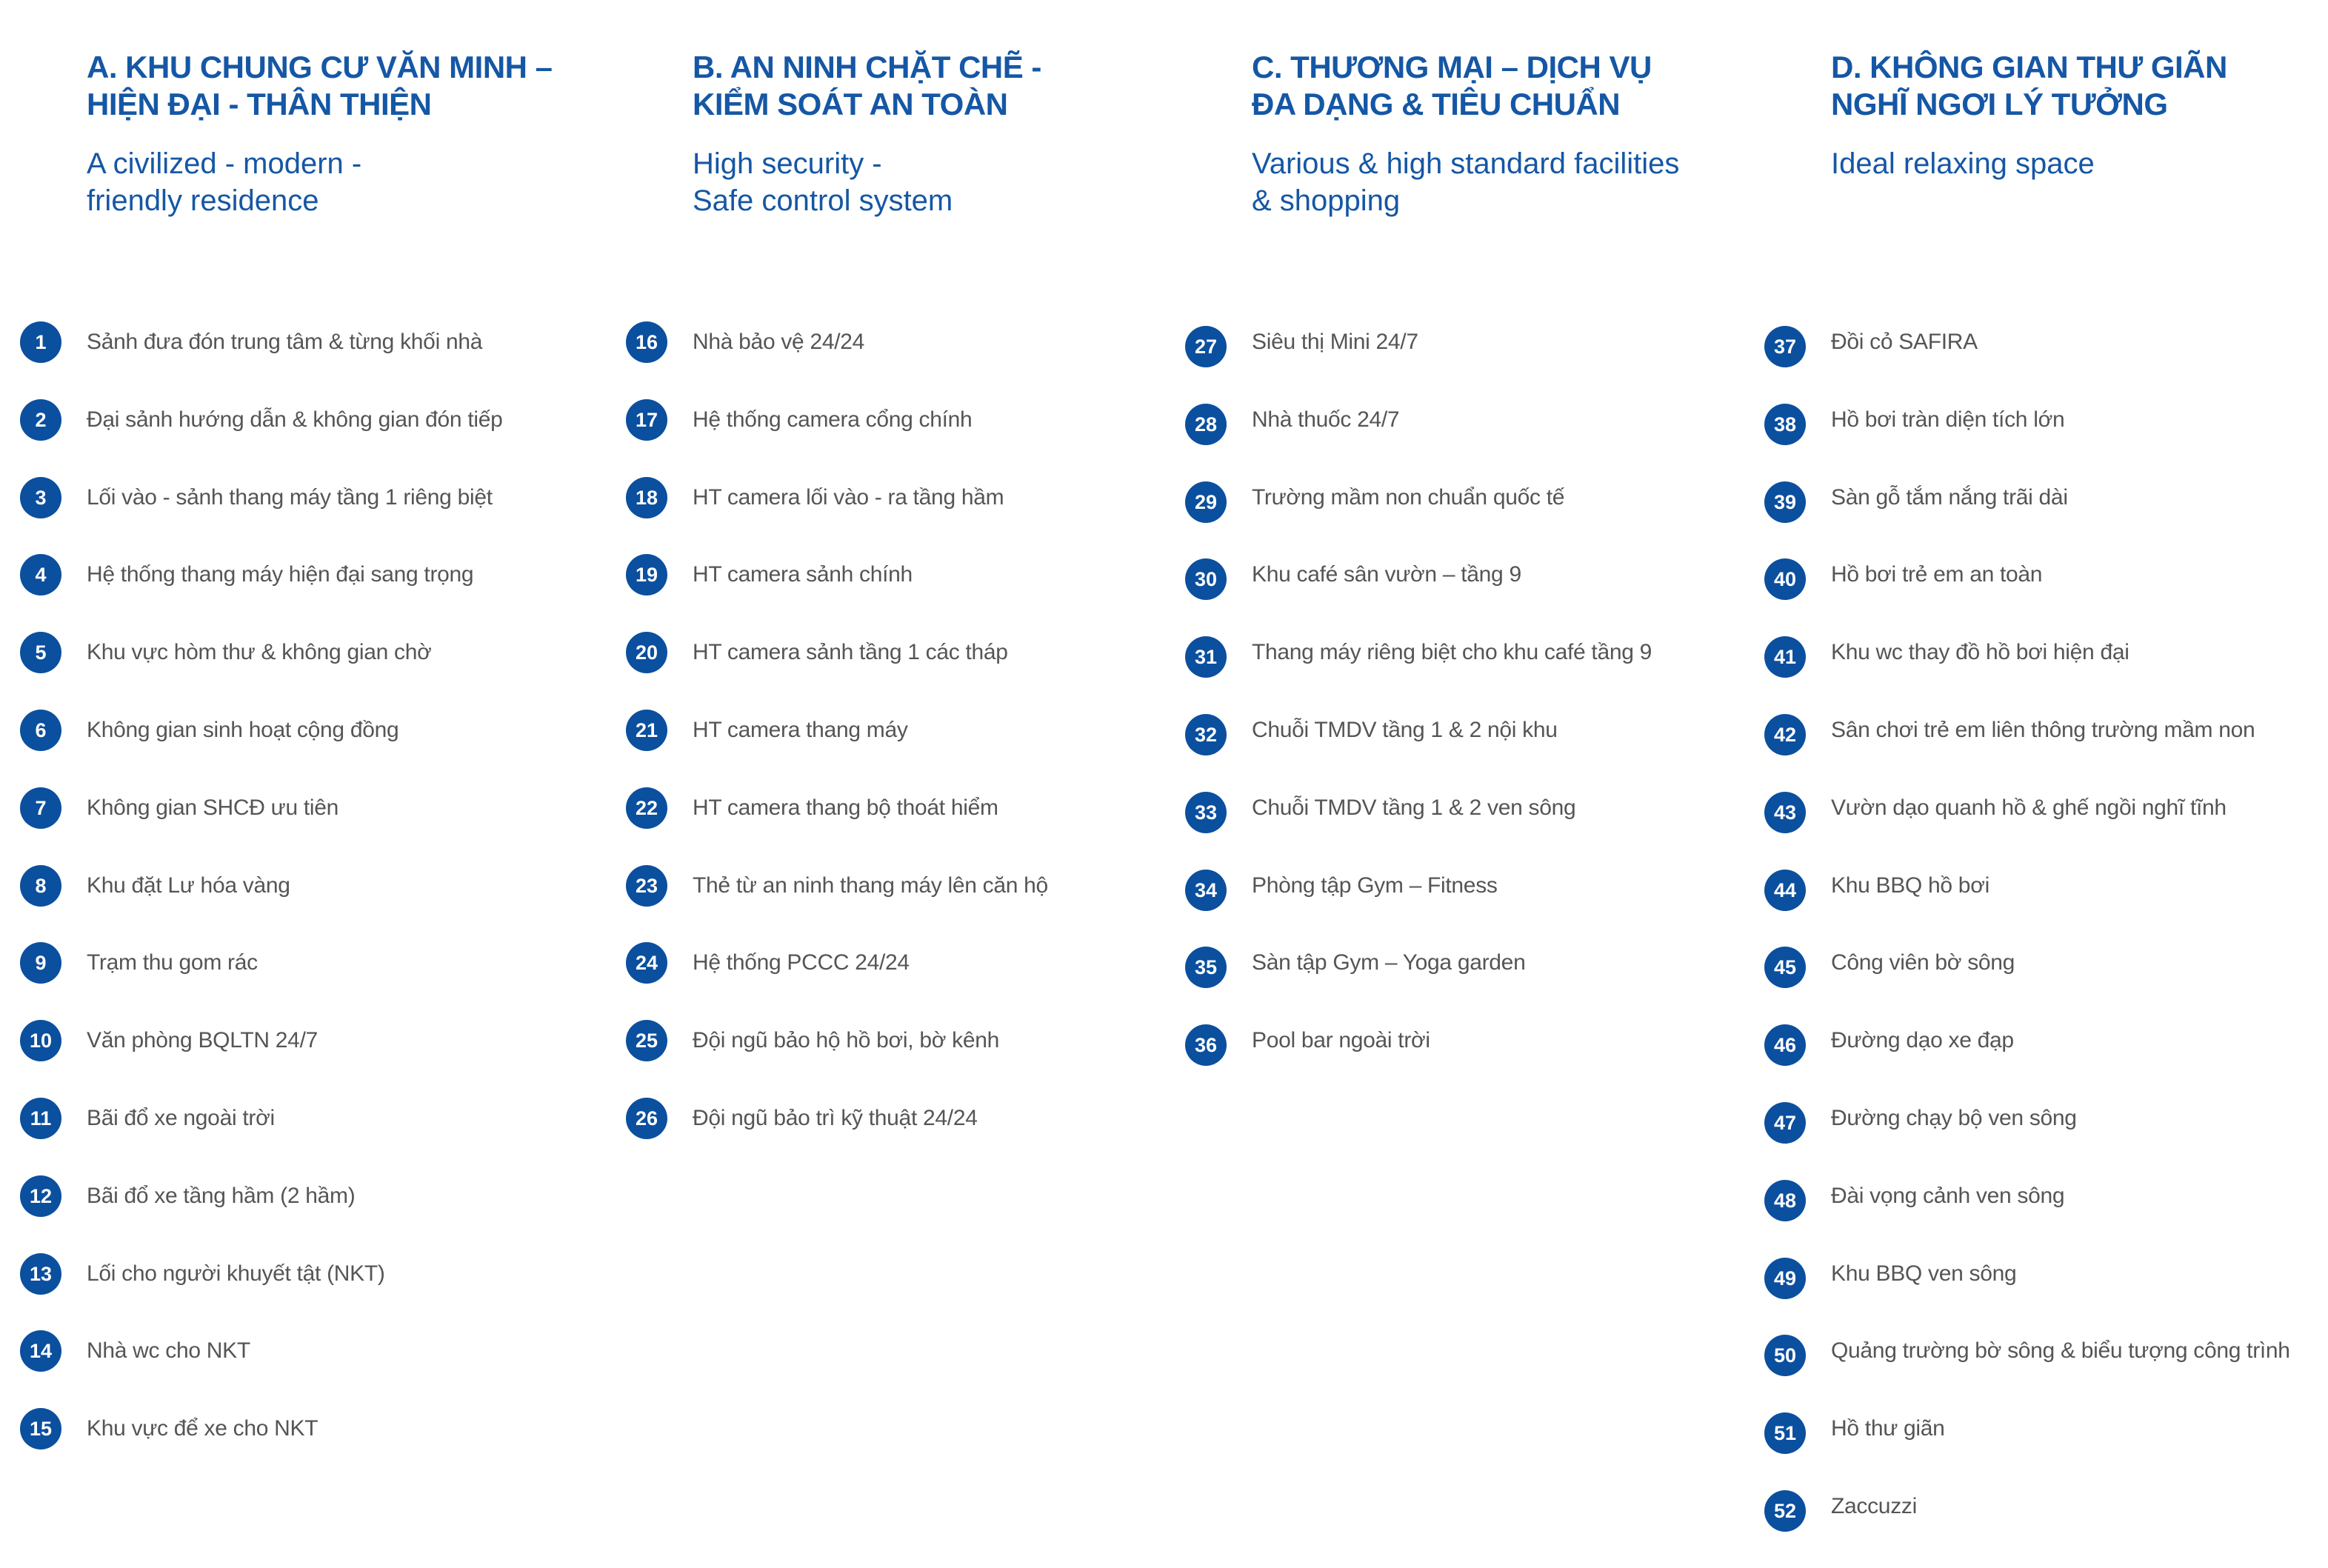 Image resolution: width=2328 pixels, height=1568 pixels. Describe the element at coordinates (285, 342) in the screenshot. I see `item-text: Sảnh đưa đón trung tâm & từng khối nhà` at that location.